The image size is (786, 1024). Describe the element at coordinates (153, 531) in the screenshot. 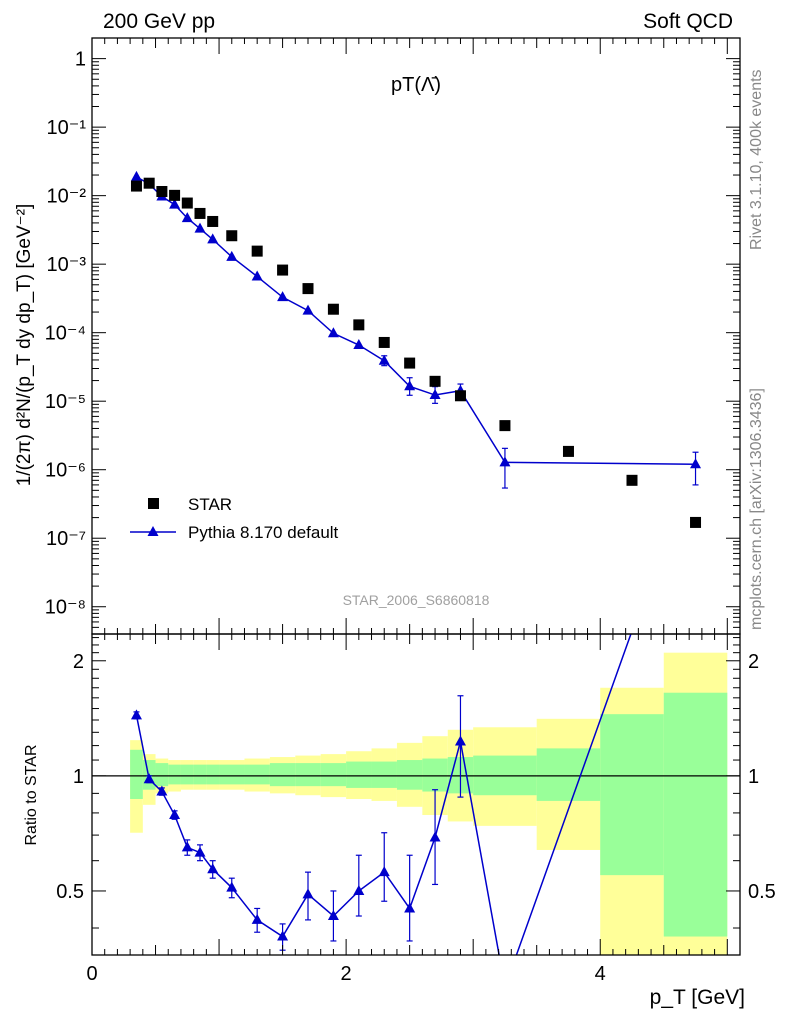

I see `legend-marker-mc` at that location.